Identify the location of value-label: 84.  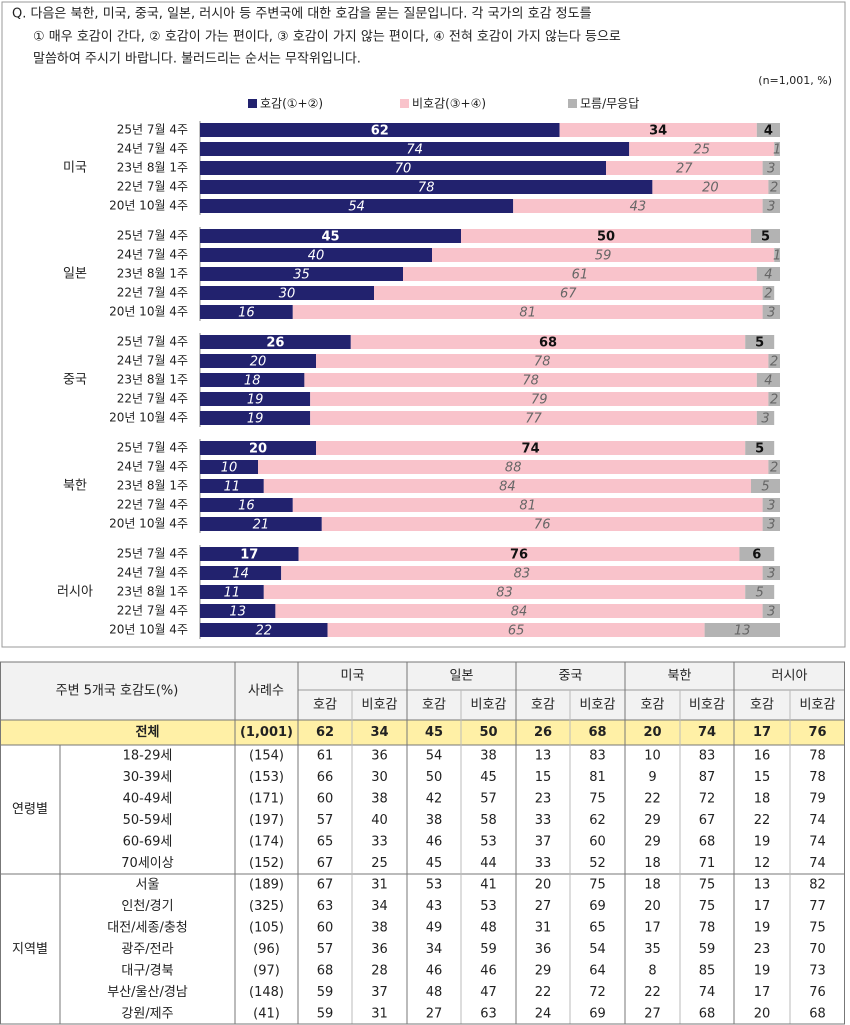
(507, 487).